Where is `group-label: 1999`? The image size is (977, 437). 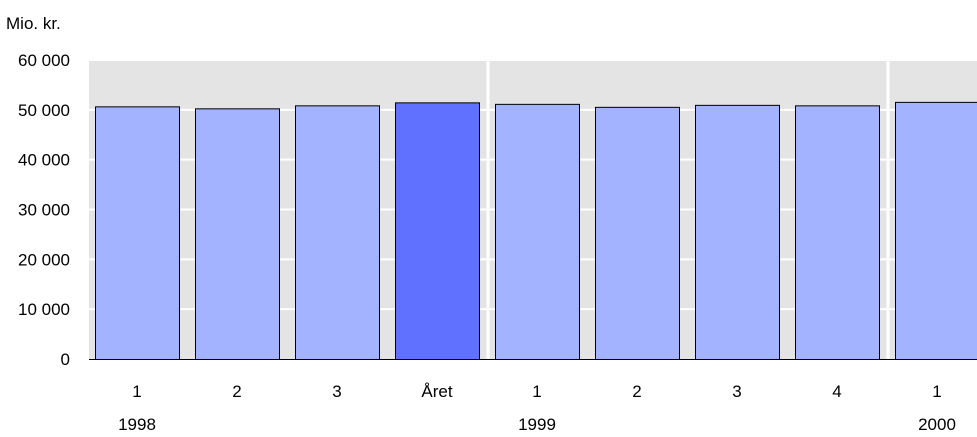
group-label: 1999 is located at coordinates (537, 424).